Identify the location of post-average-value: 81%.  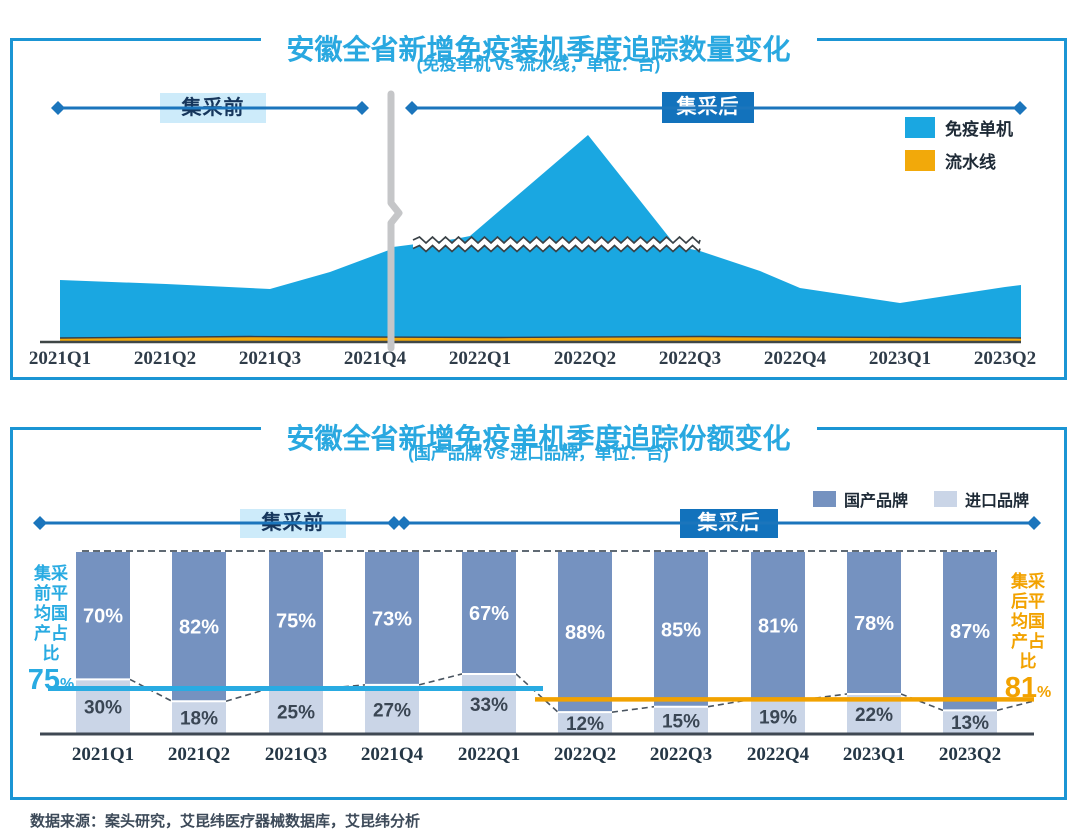
(1028, 688).